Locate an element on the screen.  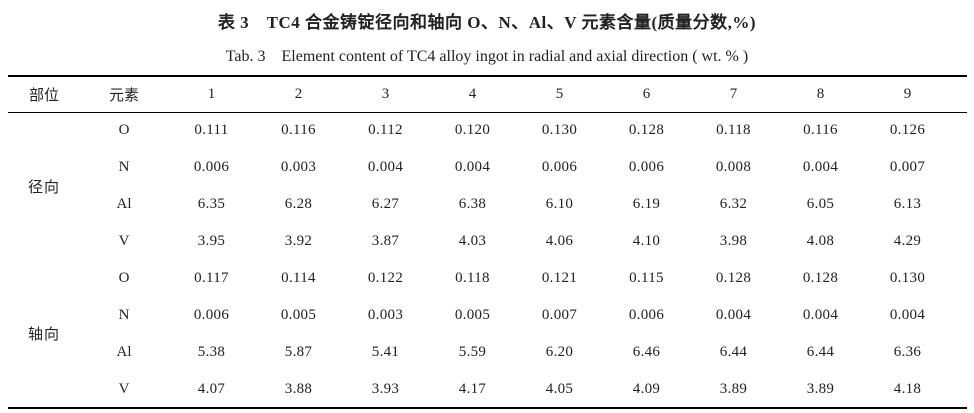
value-cell-axial-o-1: 0.117 is located at coordinates (211, 278).